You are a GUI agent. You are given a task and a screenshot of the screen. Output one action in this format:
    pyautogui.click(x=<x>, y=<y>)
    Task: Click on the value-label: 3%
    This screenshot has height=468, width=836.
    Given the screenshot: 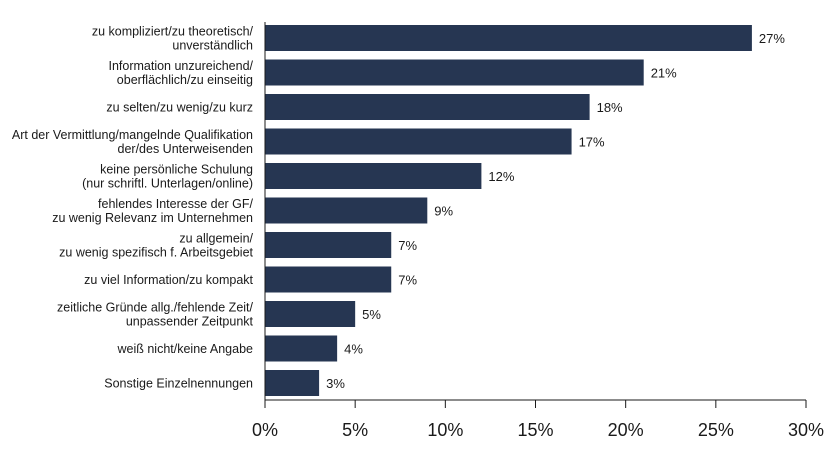 What is the action you would take?
    pyautogui.click(x=335, y=383)
    